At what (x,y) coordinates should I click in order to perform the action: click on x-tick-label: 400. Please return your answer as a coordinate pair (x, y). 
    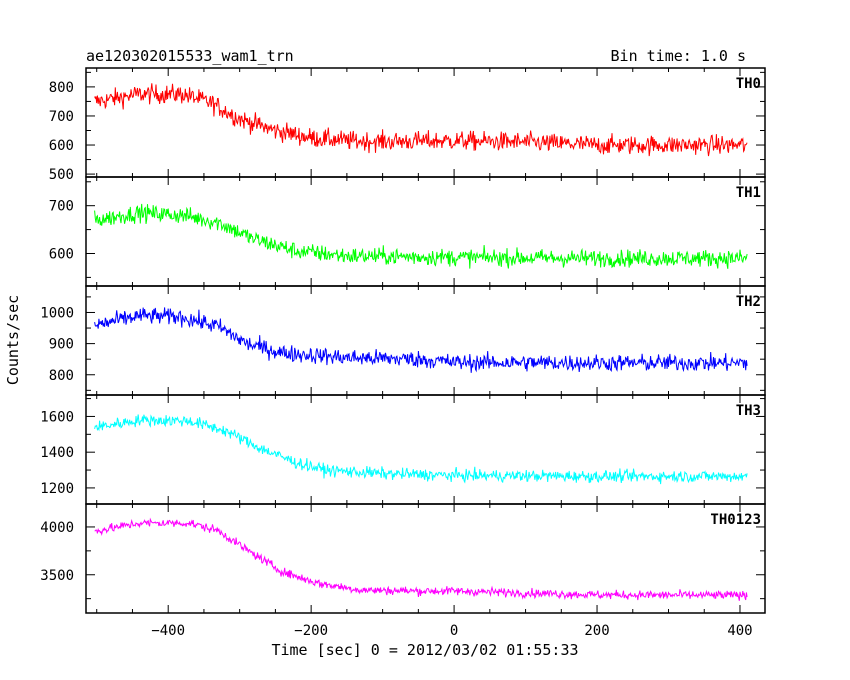
    Looking at the image, I should click on (739, 631).